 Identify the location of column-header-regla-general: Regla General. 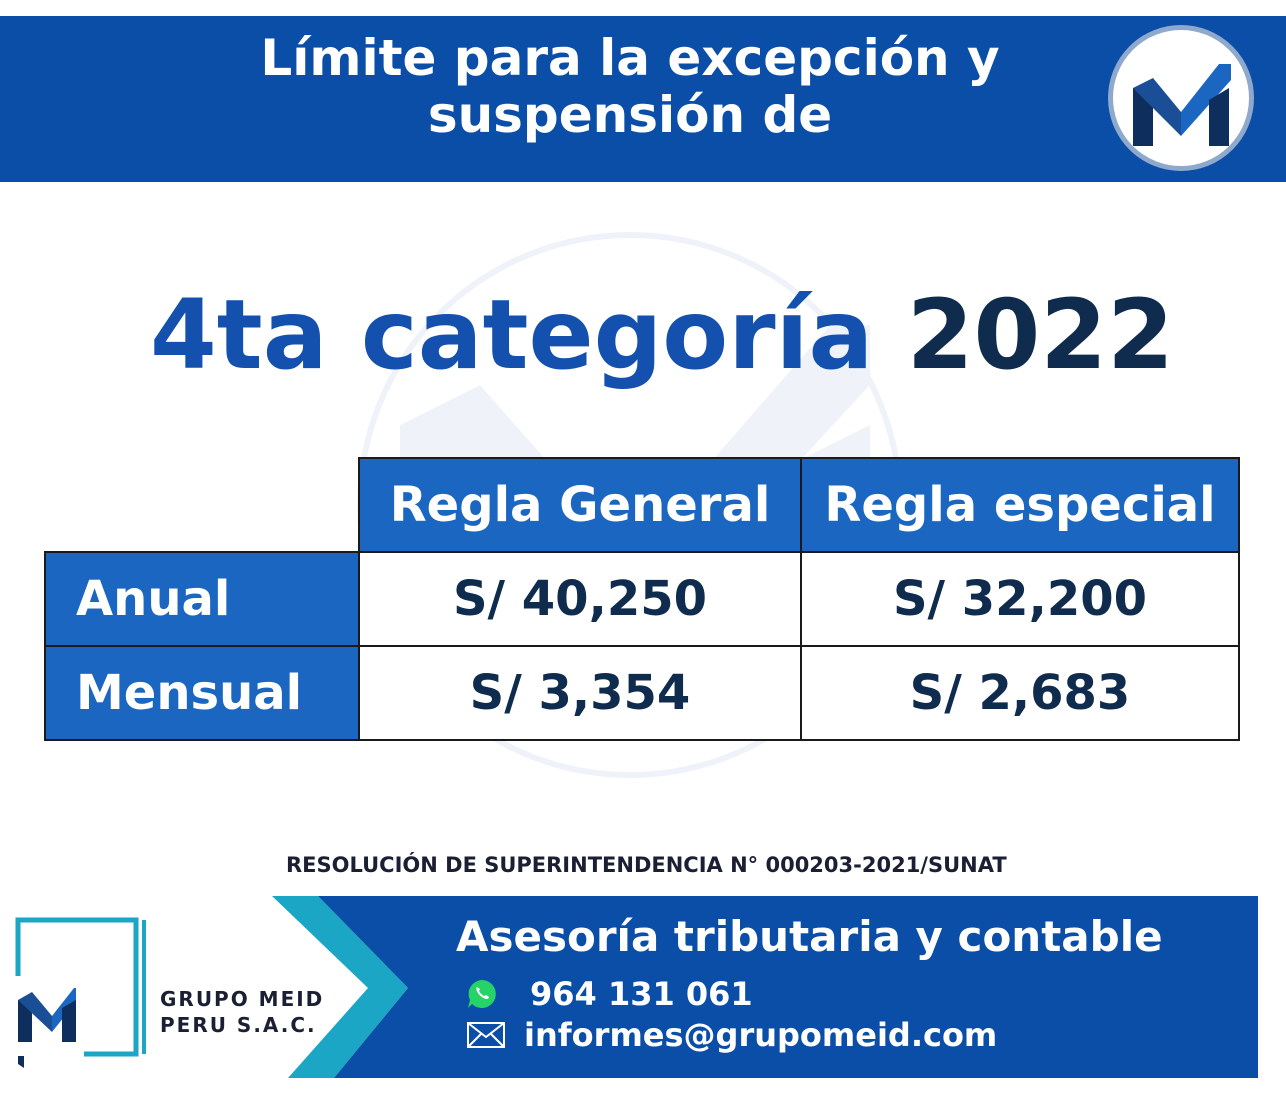
(580, 505).